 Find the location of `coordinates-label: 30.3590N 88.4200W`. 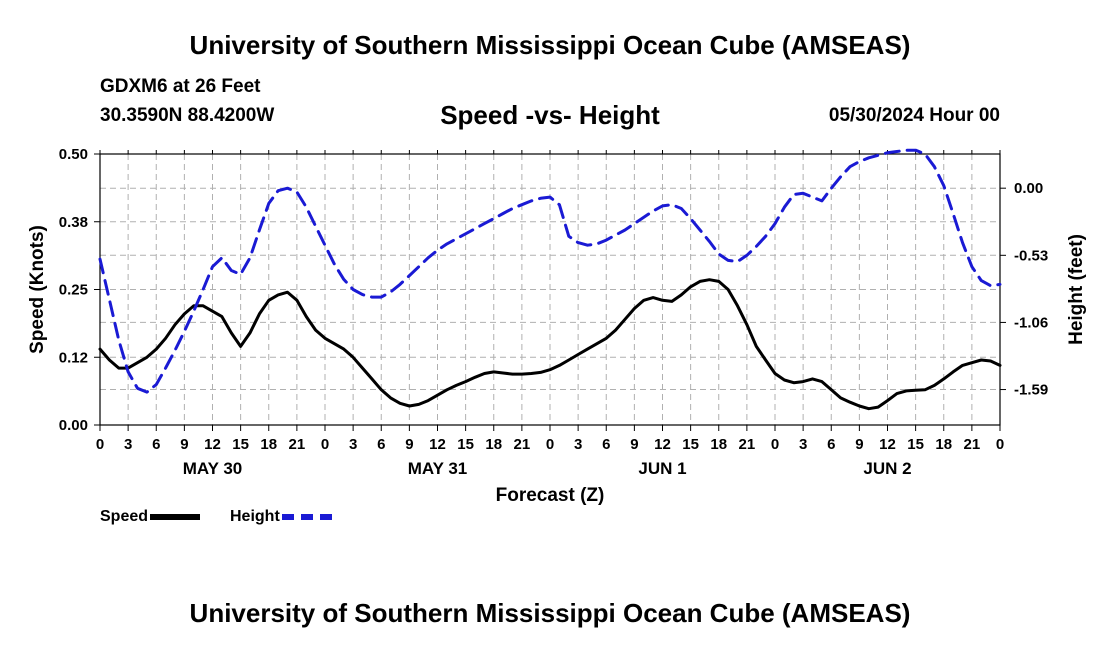

coordinates-label: 30.3590N 88.4200W is located at coordinates (187, 115).